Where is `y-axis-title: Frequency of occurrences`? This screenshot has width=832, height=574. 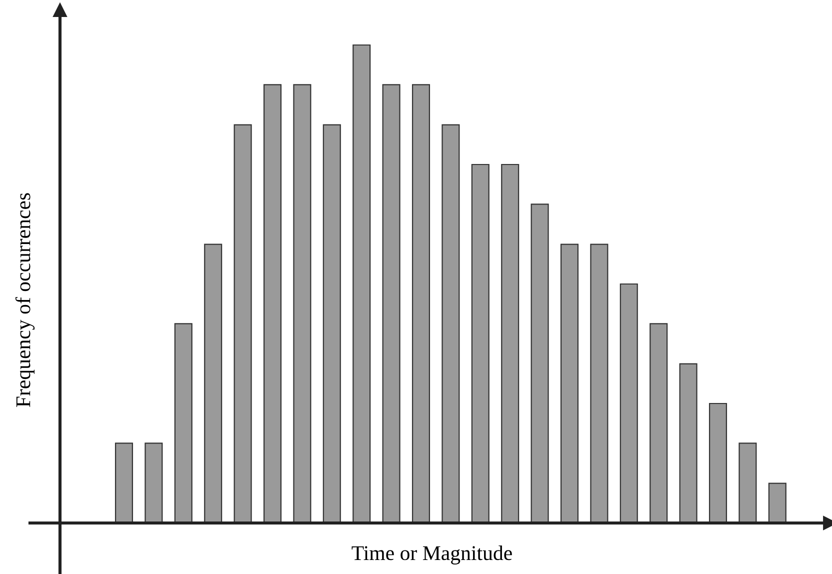 y-axis-title: Frequency of occurrences is located at coordinates (25, 300).